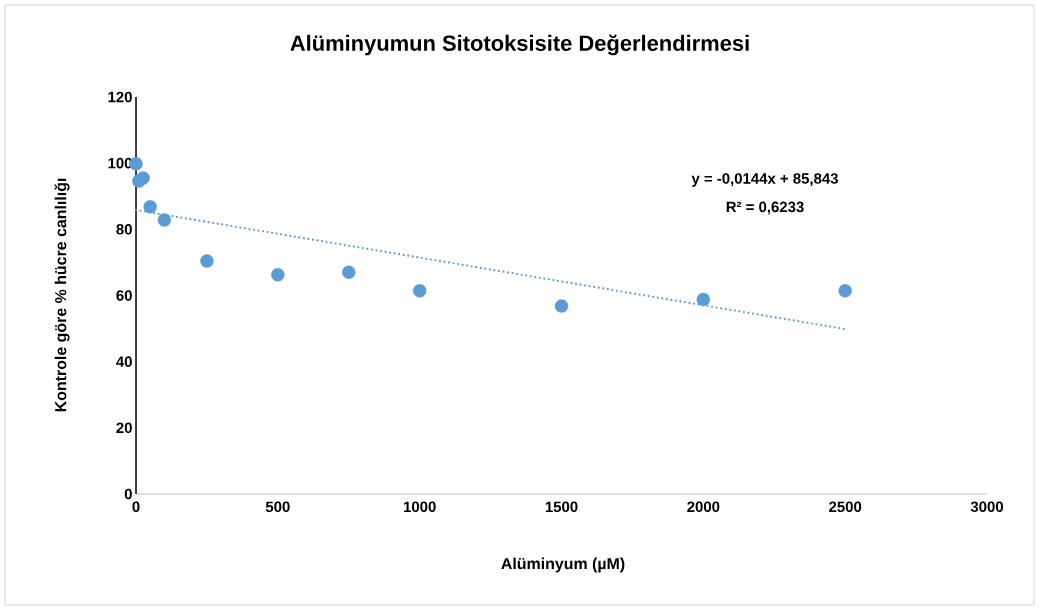 The width and height of the screenshot is (1039, 610). Describe the element at coordinates (277, 507) in the screenshot. I see `x-tick-label: 500` at that location.